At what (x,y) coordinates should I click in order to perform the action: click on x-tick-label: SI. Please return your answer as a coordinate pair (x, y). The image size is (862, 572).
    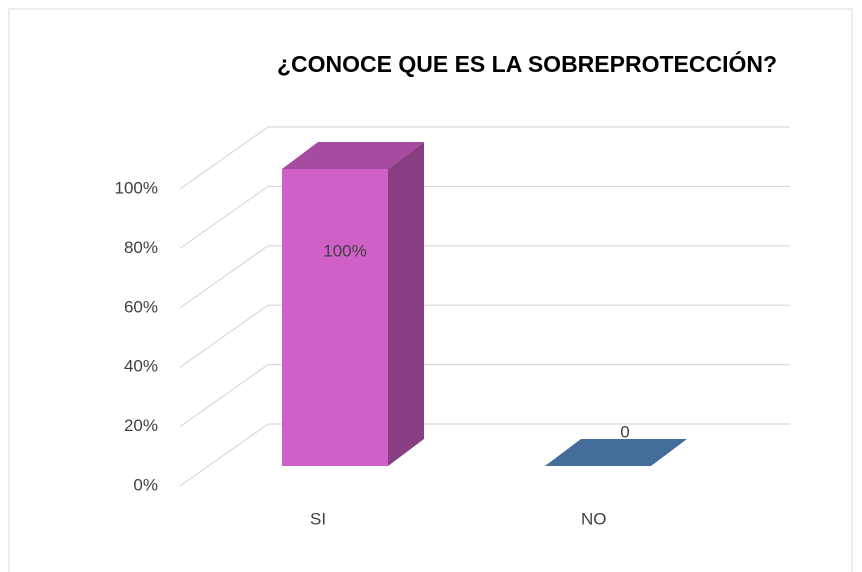
    Looking at the image, I should click on (318, 518).